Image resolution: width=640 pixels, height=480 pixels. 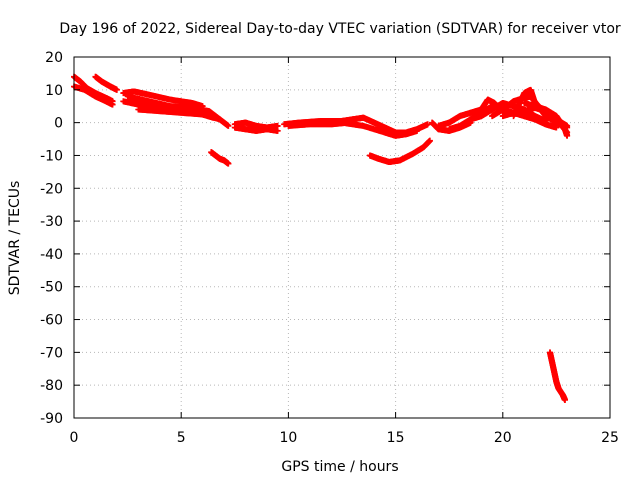 What do you see at coordinates (51, 255) in the screenshot?
I see `y-tick-label: -40` at bounding box center [51, 255].